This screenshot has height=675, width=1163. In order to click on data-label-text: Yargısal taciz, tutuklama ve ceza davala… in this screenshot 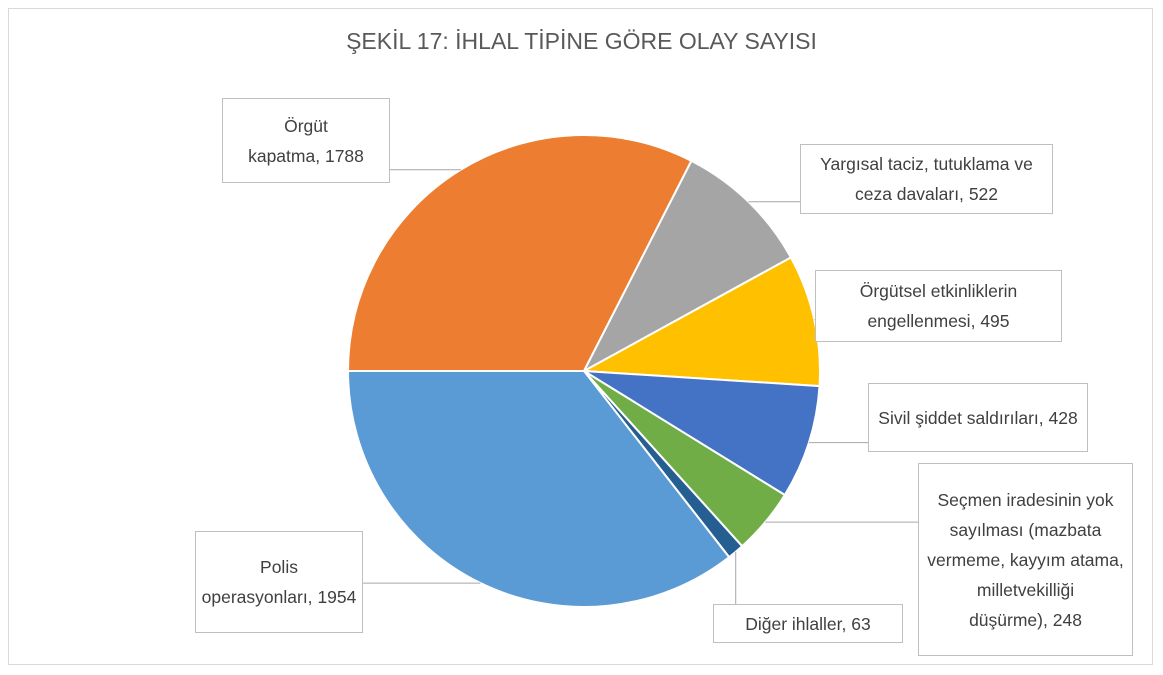, I will do `click(926, 179)`.